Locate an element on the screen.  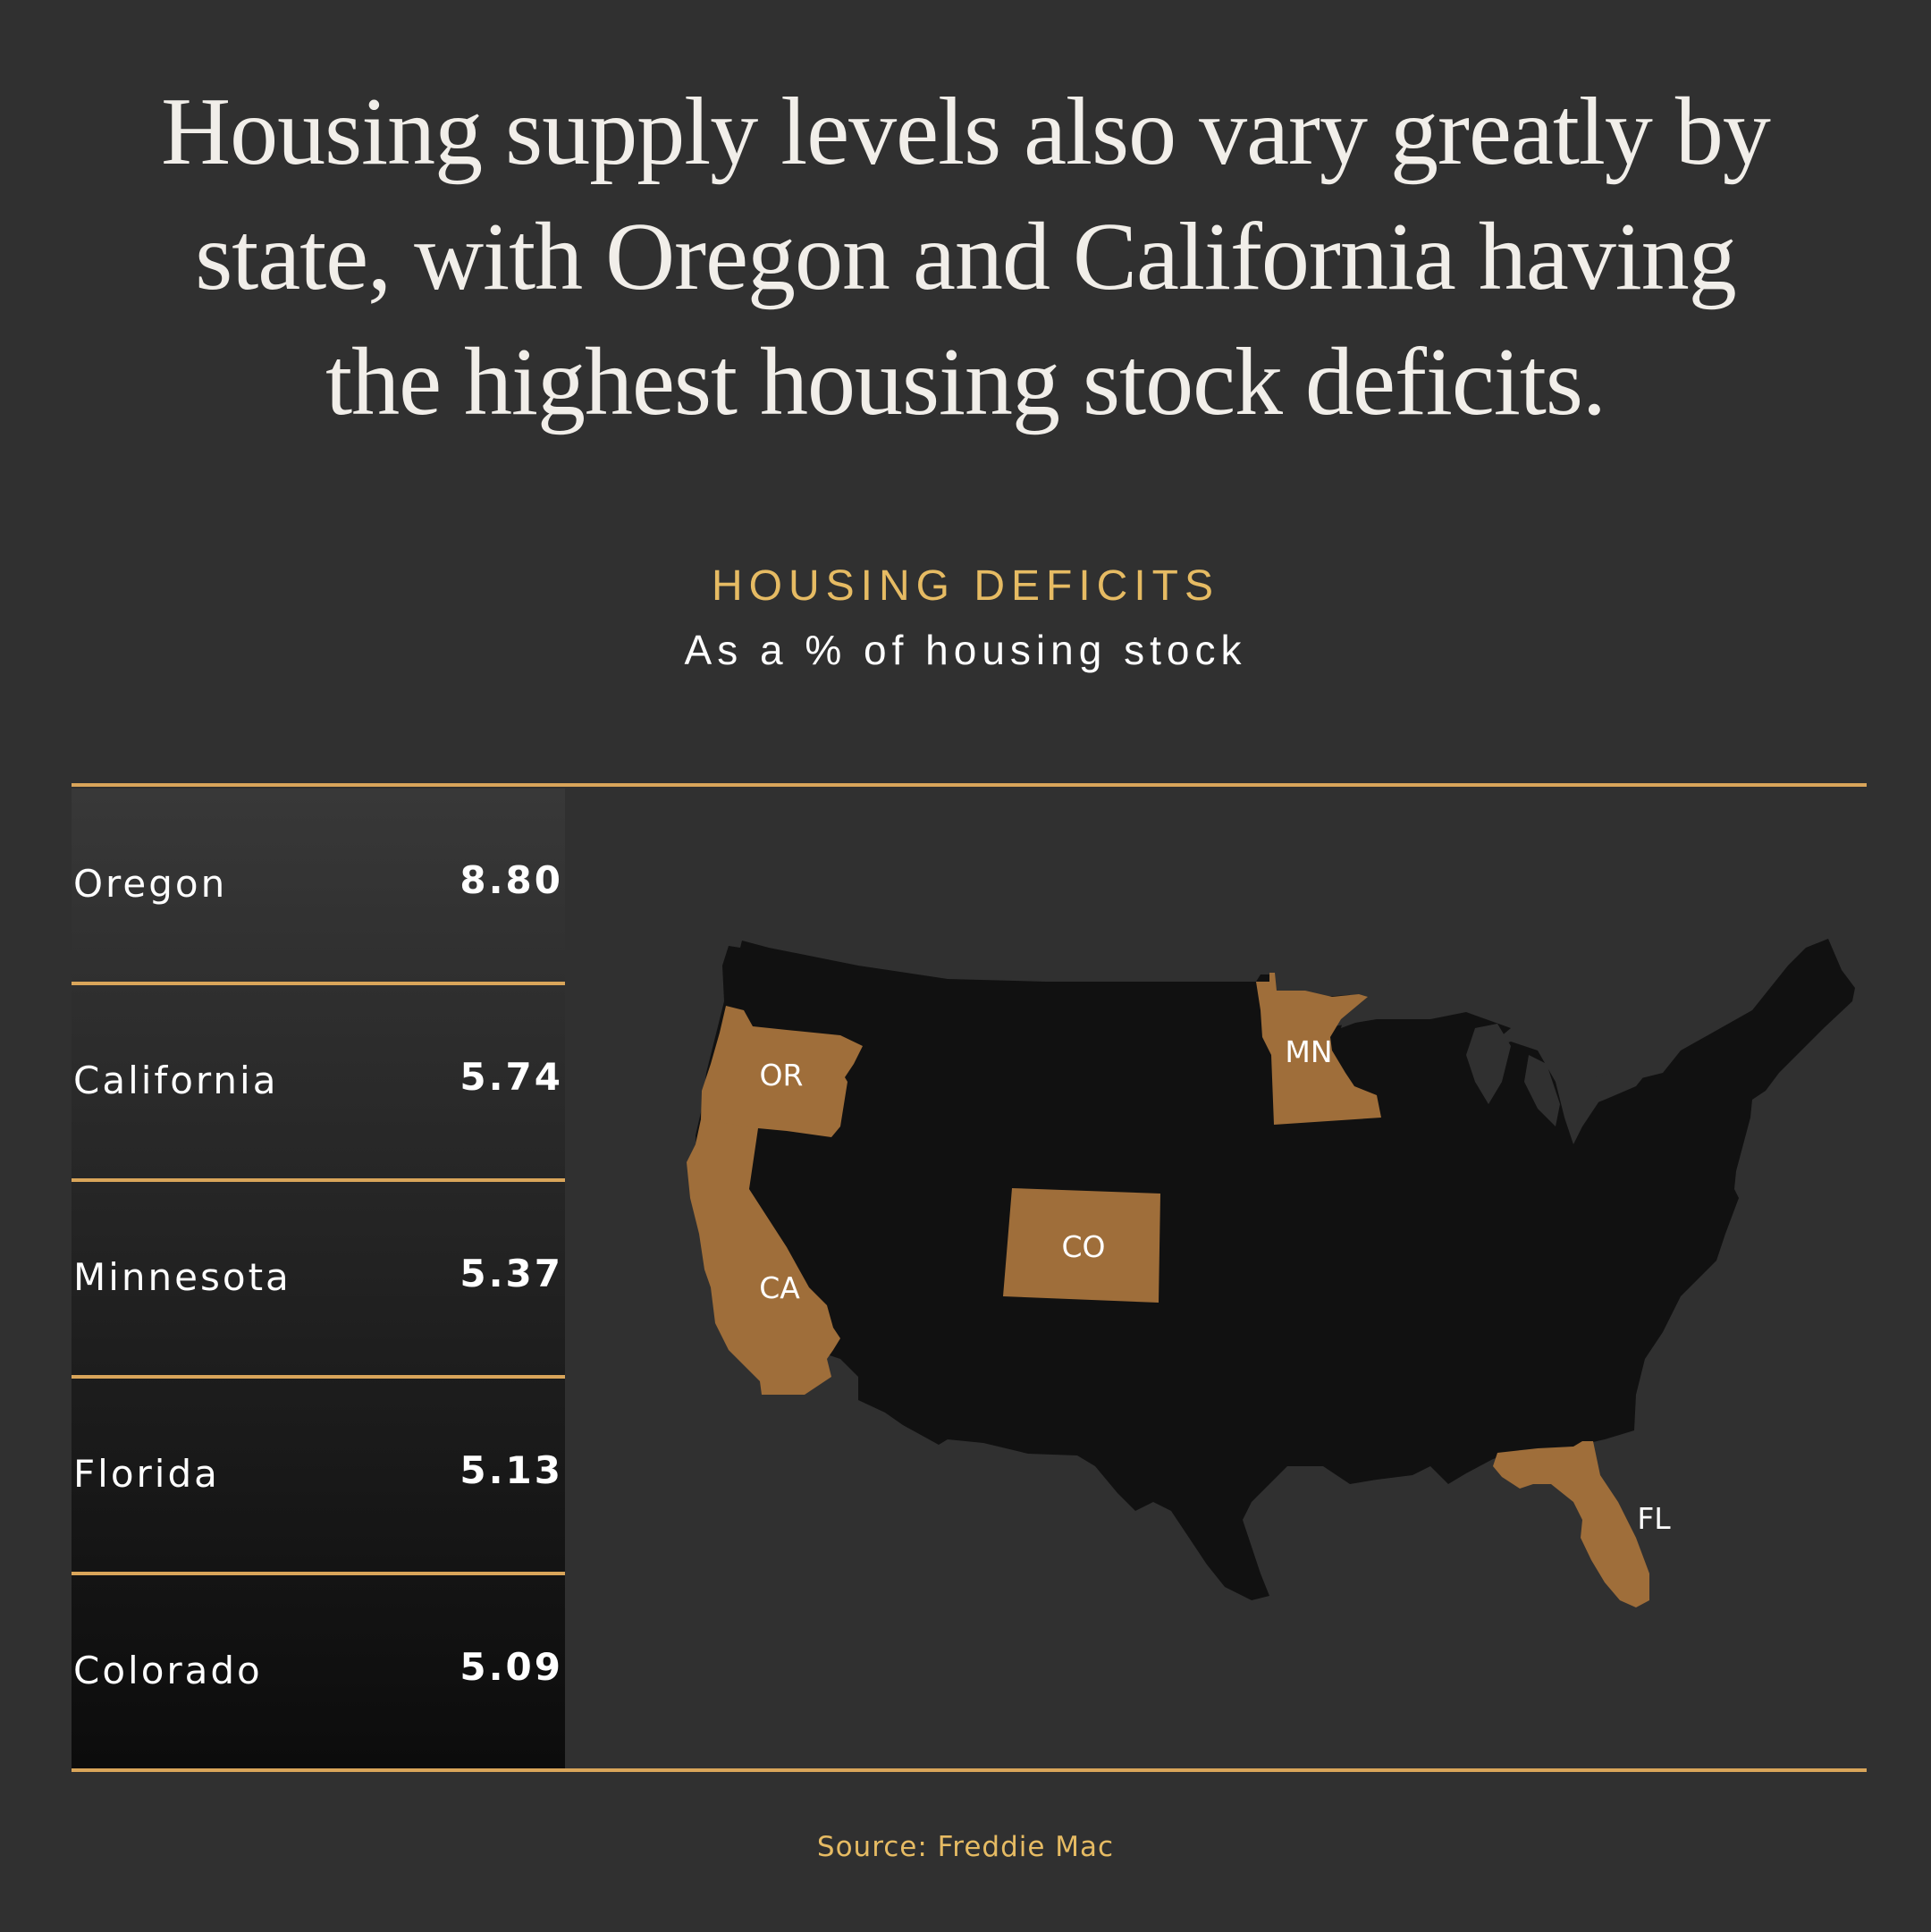
map-label-co: CO is located at coordinates (1083, 1246).